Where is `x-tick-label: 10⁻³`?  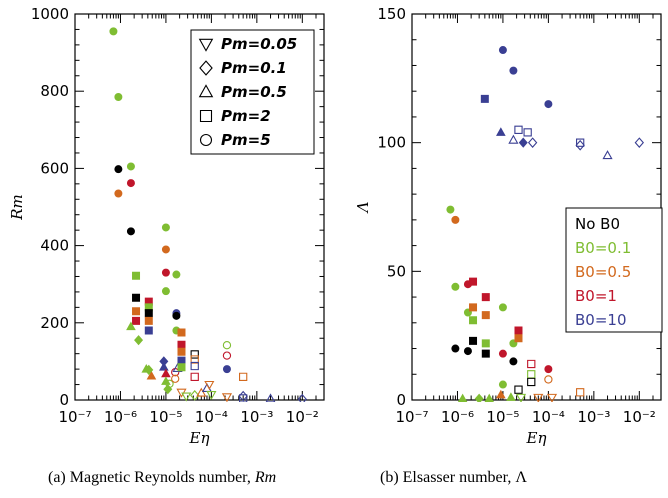 x-tick-label: 10⁻³ is located at coordinates (593, 417).